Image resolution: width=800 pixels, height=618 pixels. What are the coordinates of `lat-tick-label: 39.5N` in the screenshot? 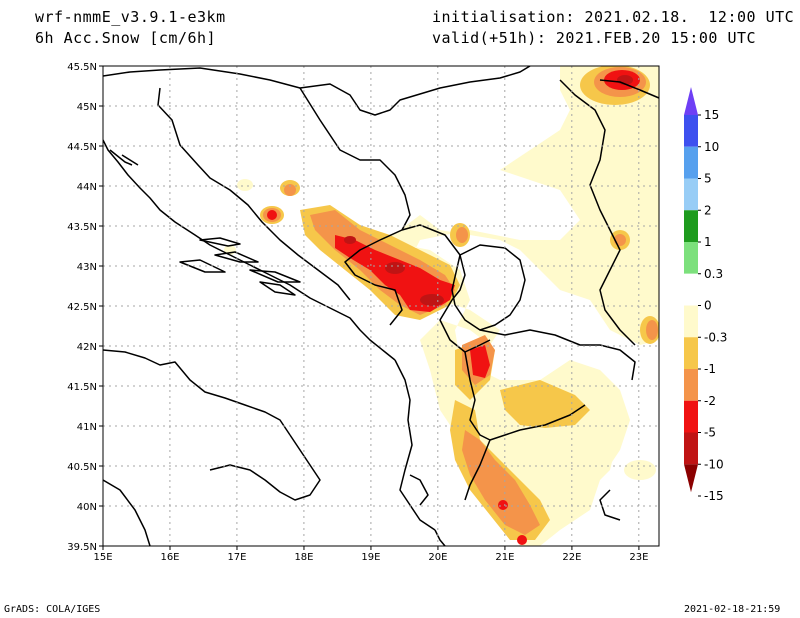 It's located at (82, 547).